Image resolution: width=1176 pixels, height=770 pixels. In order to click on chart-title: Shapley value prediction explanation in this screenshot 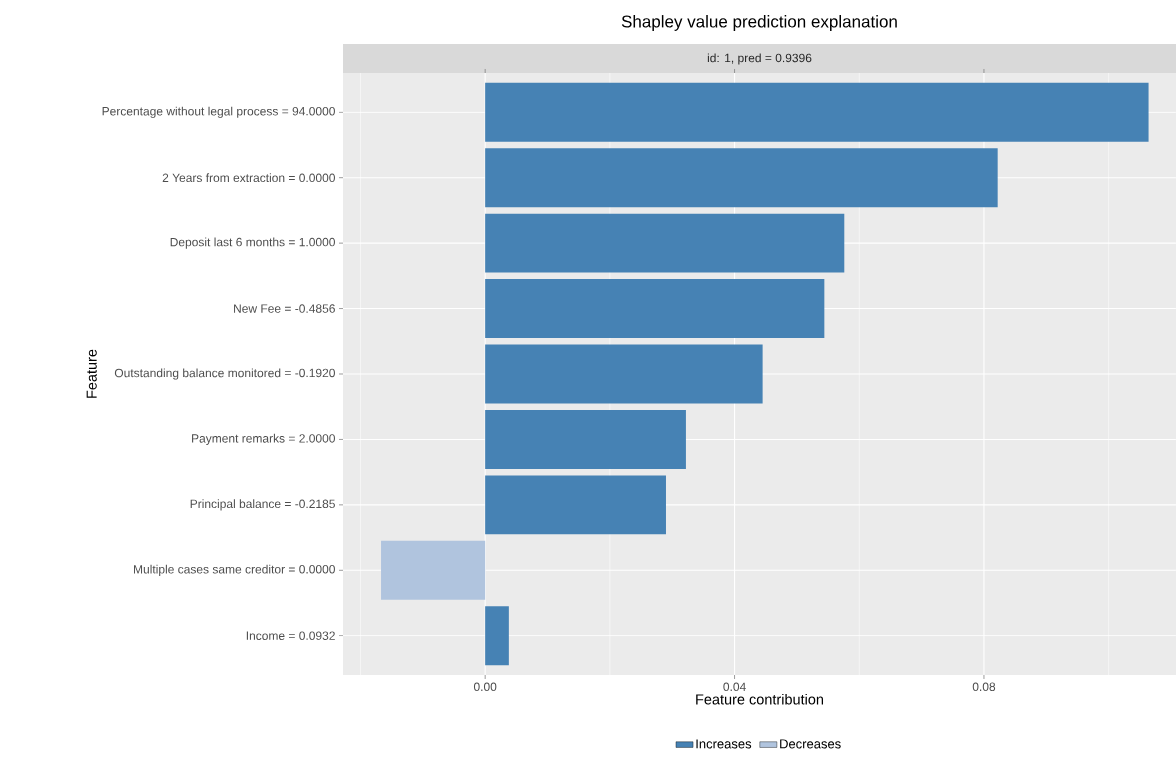, I will do `click(759, 23)`.